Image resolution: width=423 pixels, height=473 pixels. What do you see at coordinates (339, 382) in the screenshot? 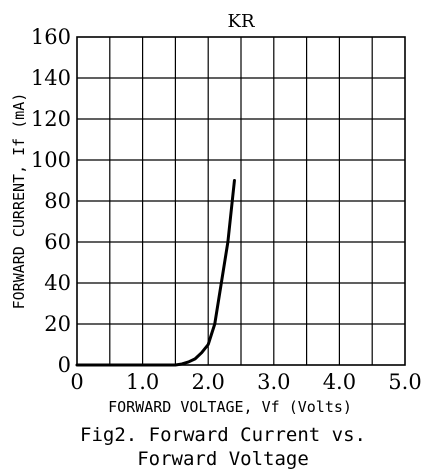
I see `x-tick-label: 4.0` at bounding box center [339, 382].